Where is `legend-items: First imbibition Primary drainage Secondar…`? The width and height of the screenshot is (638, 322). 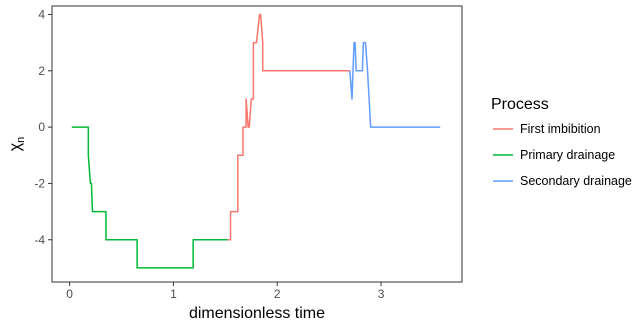 legend-items: First imbibition Primary drainage Secondar… is located at coordinates (562, 155).